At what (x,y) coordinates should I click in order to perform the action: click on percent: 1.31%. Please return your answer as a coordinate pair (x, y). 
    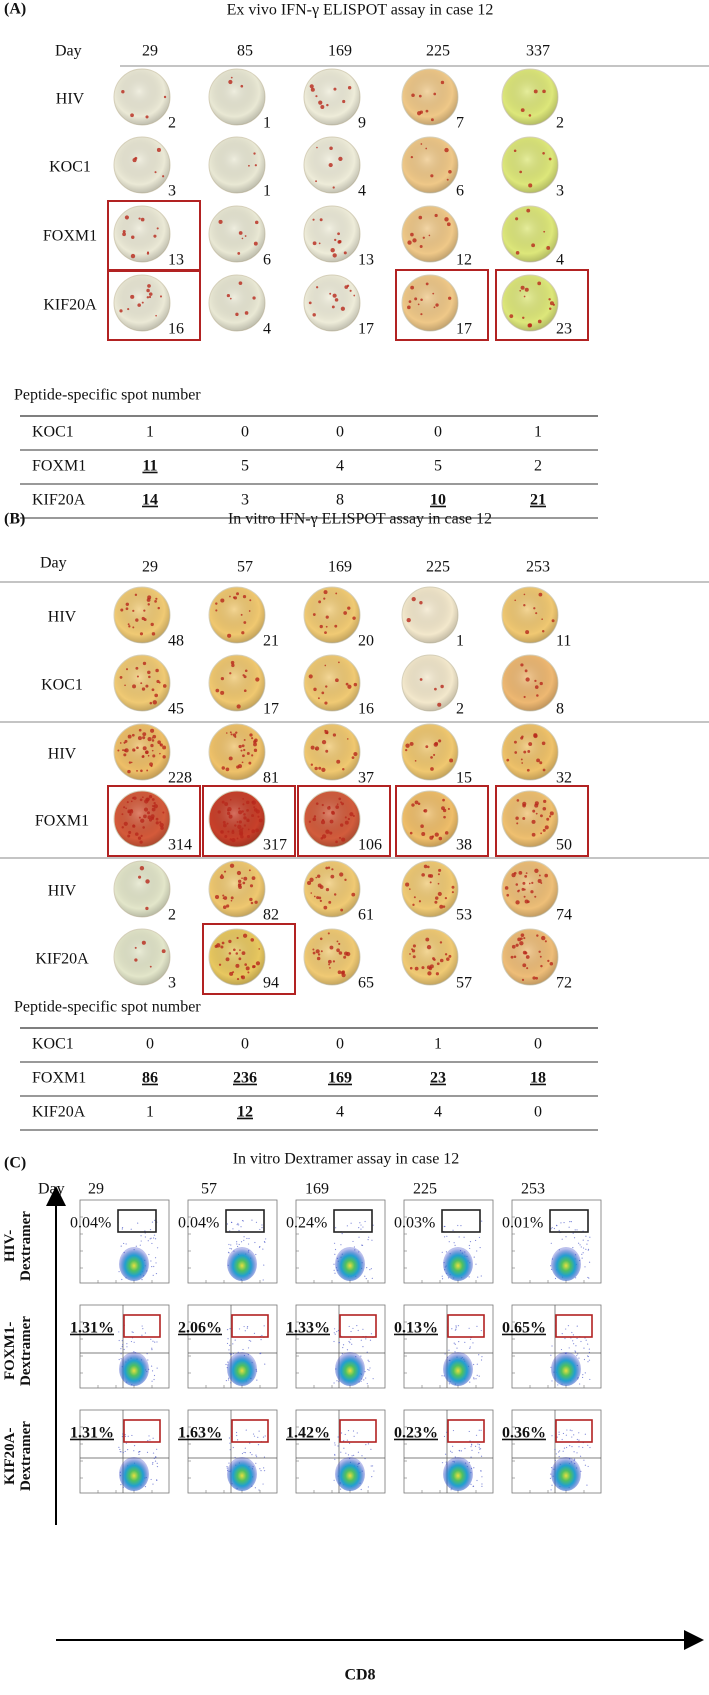
    Looking at the image, I should click on (92, 1328).